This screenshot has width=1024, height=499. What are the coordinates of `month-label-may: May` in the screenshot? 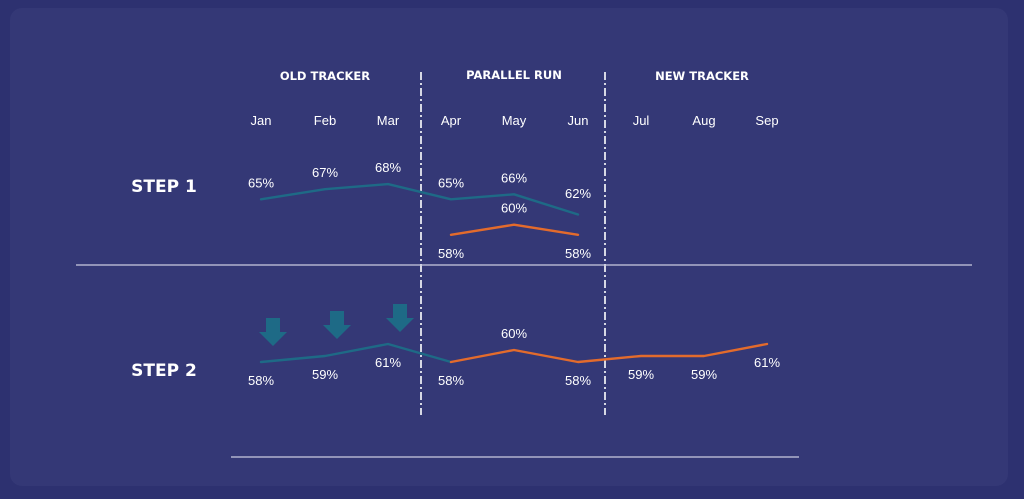 It's located at (514, 120).